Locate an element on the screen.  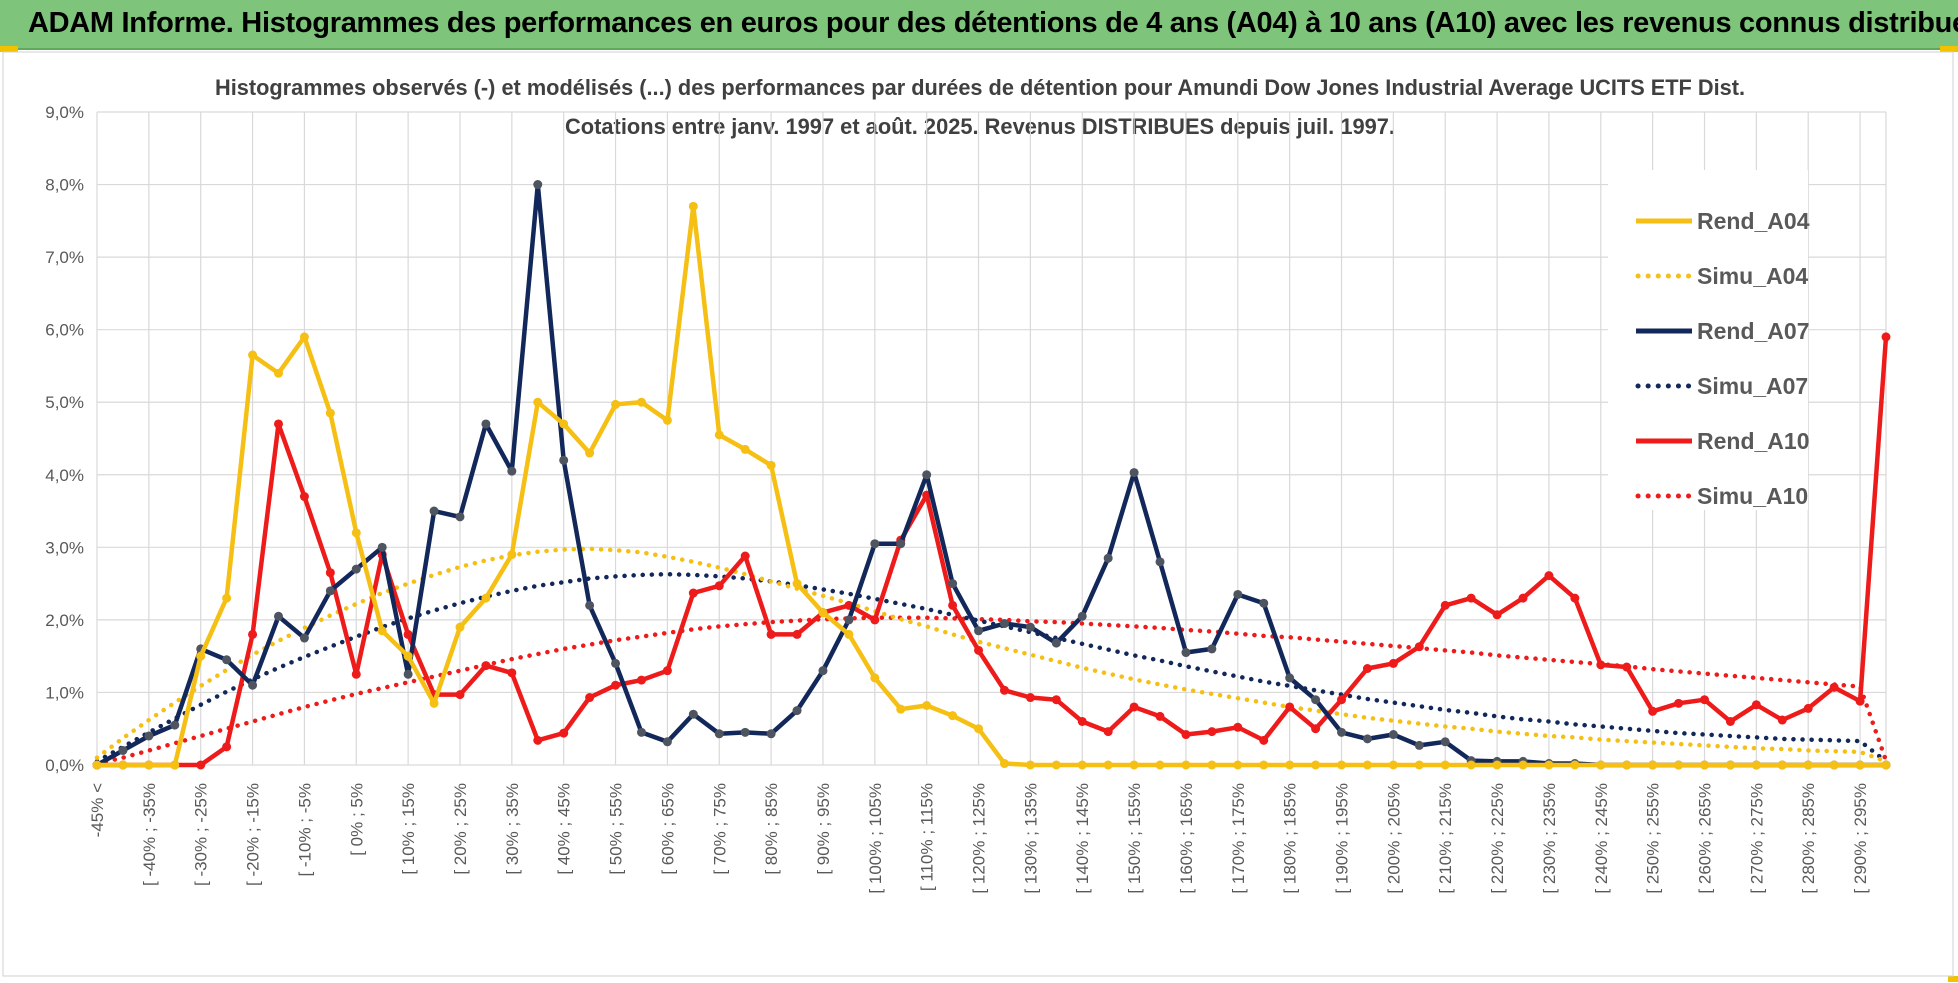
x-tick-label: [ 140% ; 145% is located at coordinates (1082, 838).